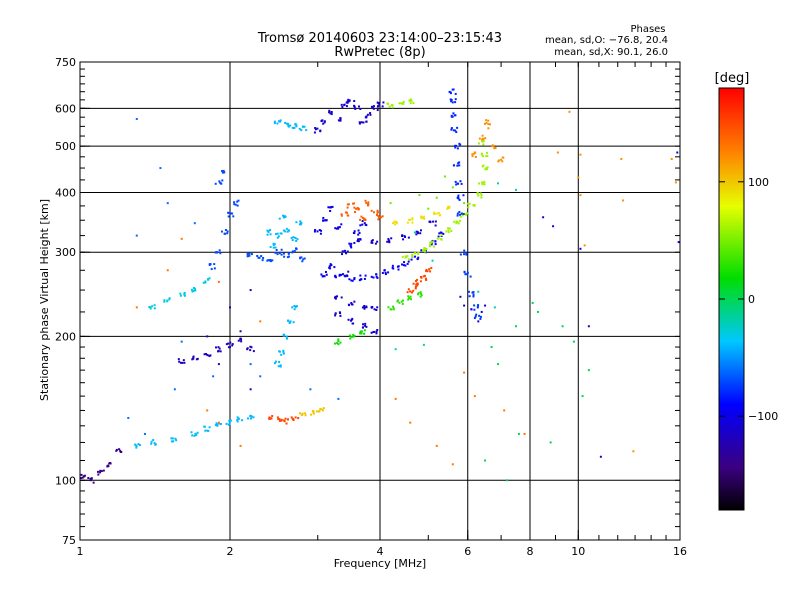 The width and height of the screenshot is (800, 600). Describe the element at coordinates (65, 192) in the screenshot. I see `y-tick-label: 400` at that location.